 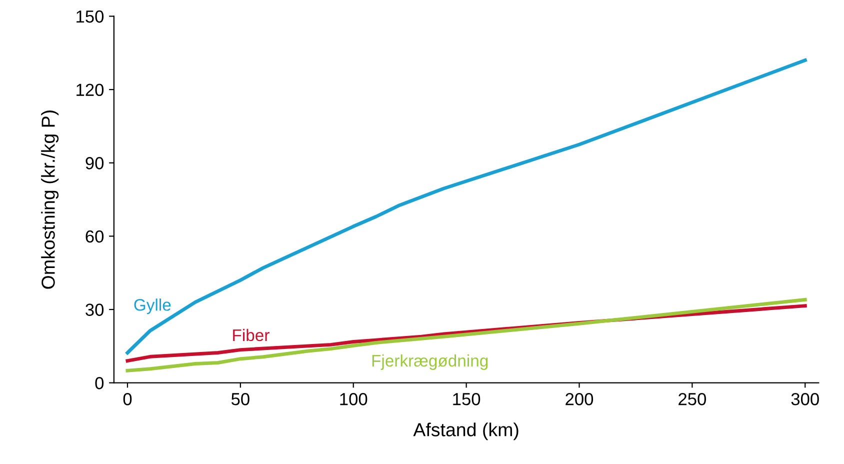 I want to click on x-tick-label: 250, so click(x=692, y=399).